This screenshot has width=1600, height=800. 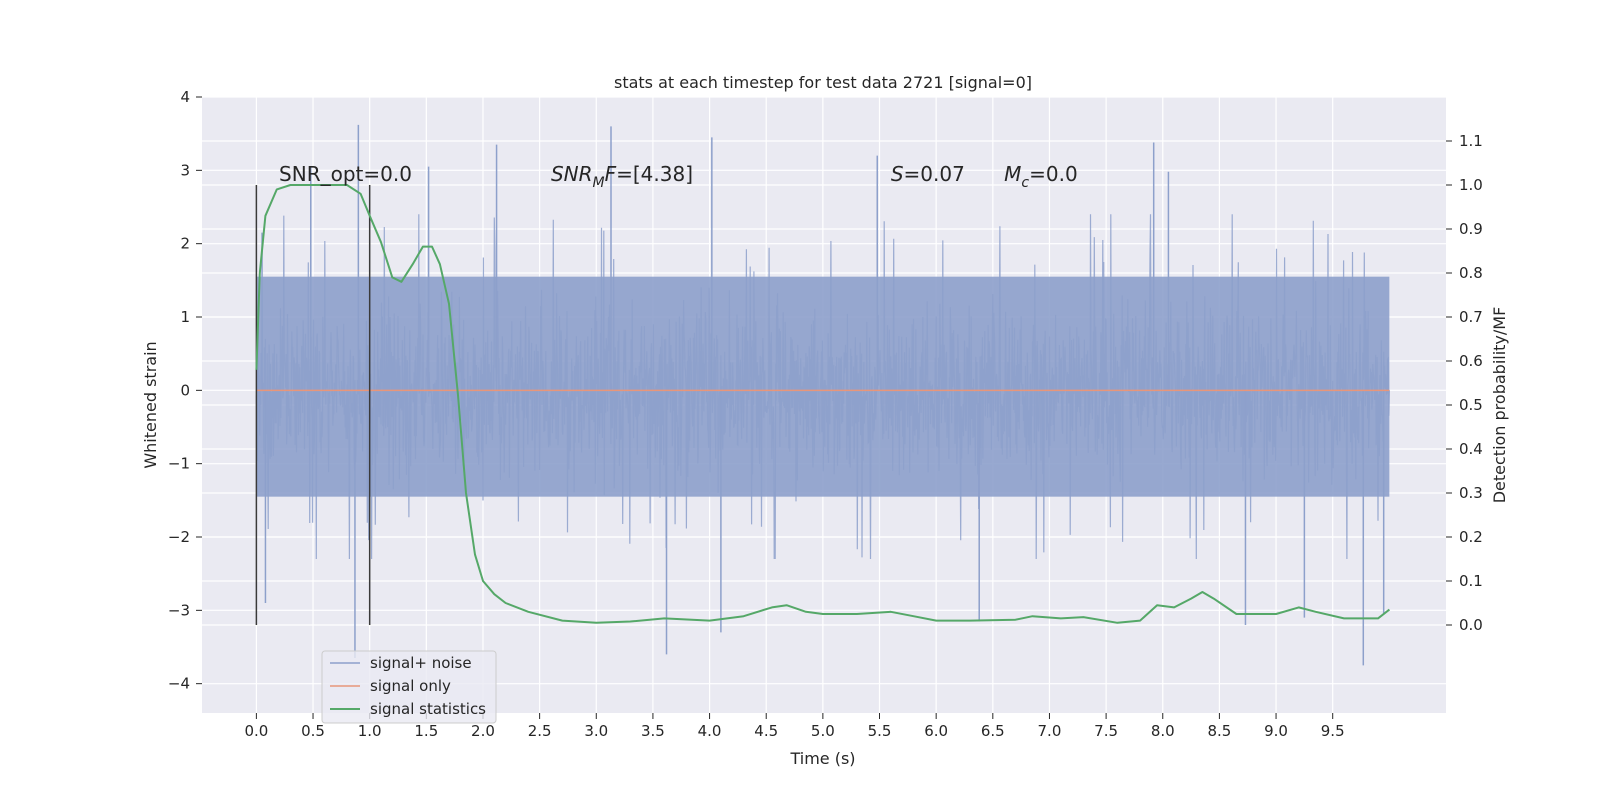 What do you see at coordinates (1471, 493) in the screenshot?
I see `y-right-tick-label: 0.3` at bounding box center [1471, 493].